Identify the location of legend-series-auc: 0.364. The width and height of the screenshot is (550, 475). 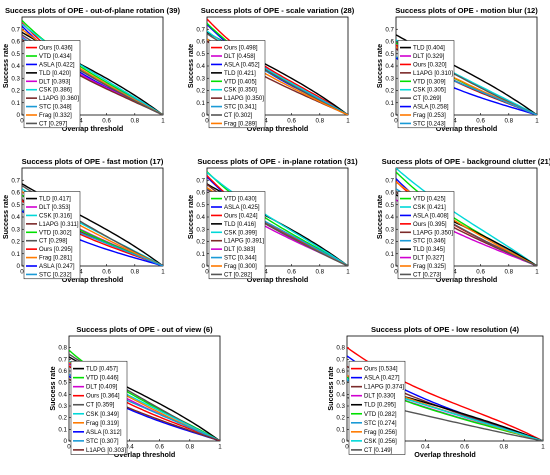
(111, 396).